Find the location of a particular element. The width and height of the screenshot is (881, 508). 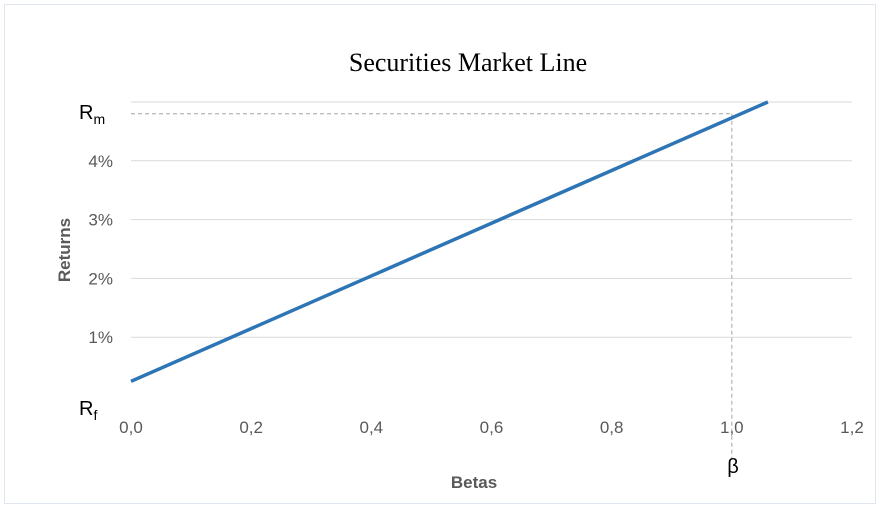

y-tick-labels: 1% 2% 3% 4% is located at coordinates (100, 249).